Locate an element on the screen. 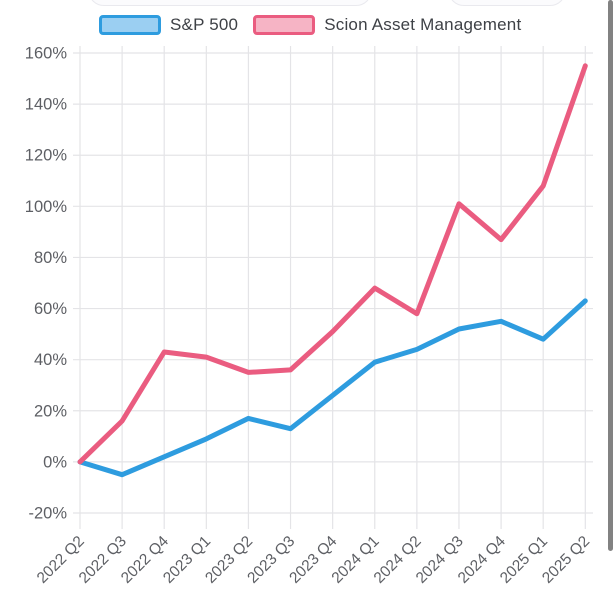 Image resolution: width=616 pixels, height=595 pixels. y-tick-label: 20% is located at coordinates (50, 411).